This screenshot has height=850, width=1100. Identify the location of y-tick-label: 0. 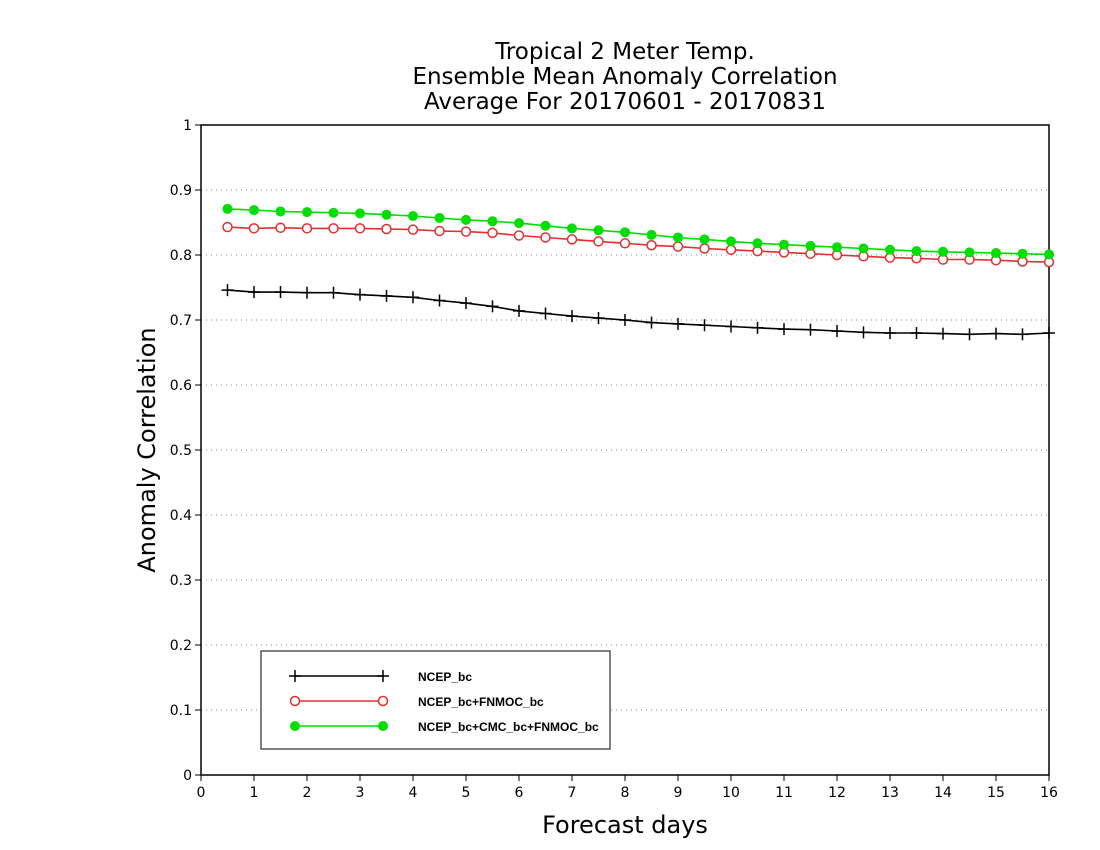
(187, 776).